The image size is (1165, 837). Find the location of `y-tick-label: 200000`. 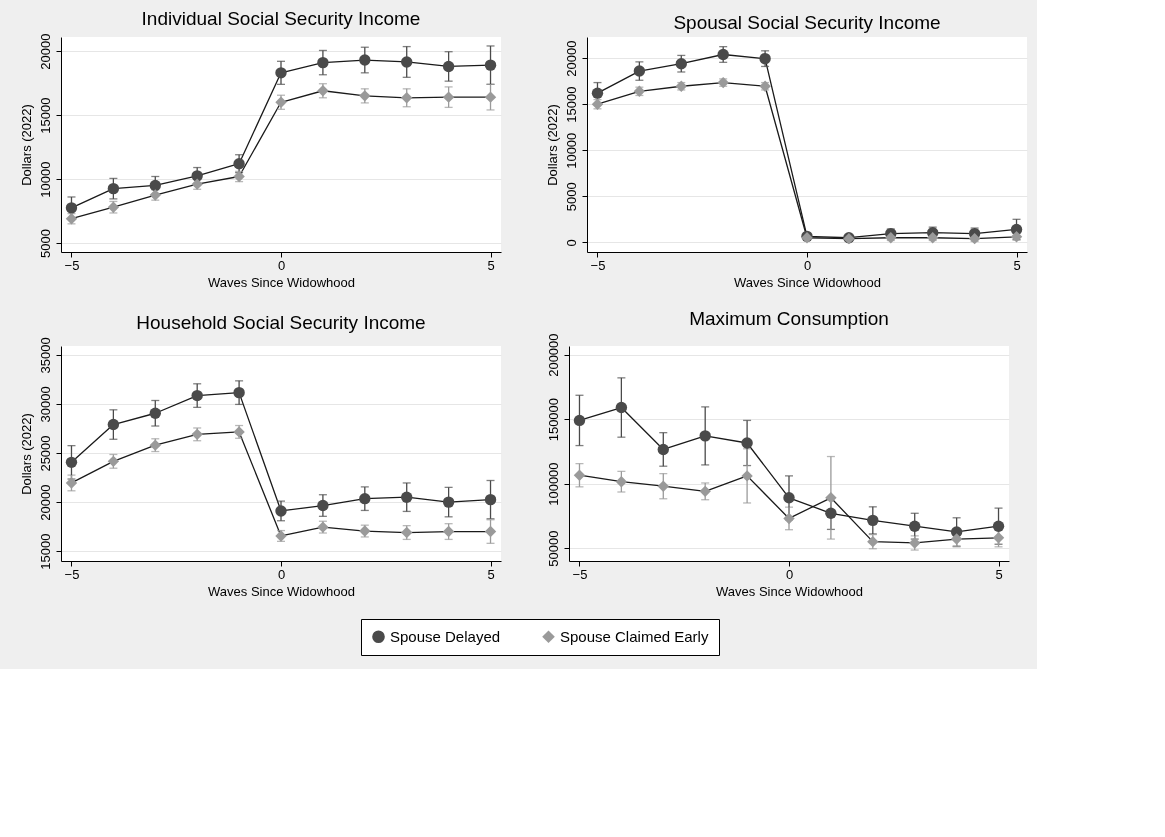

y-tick-label: 200000 is located at coordinates (553, 355).